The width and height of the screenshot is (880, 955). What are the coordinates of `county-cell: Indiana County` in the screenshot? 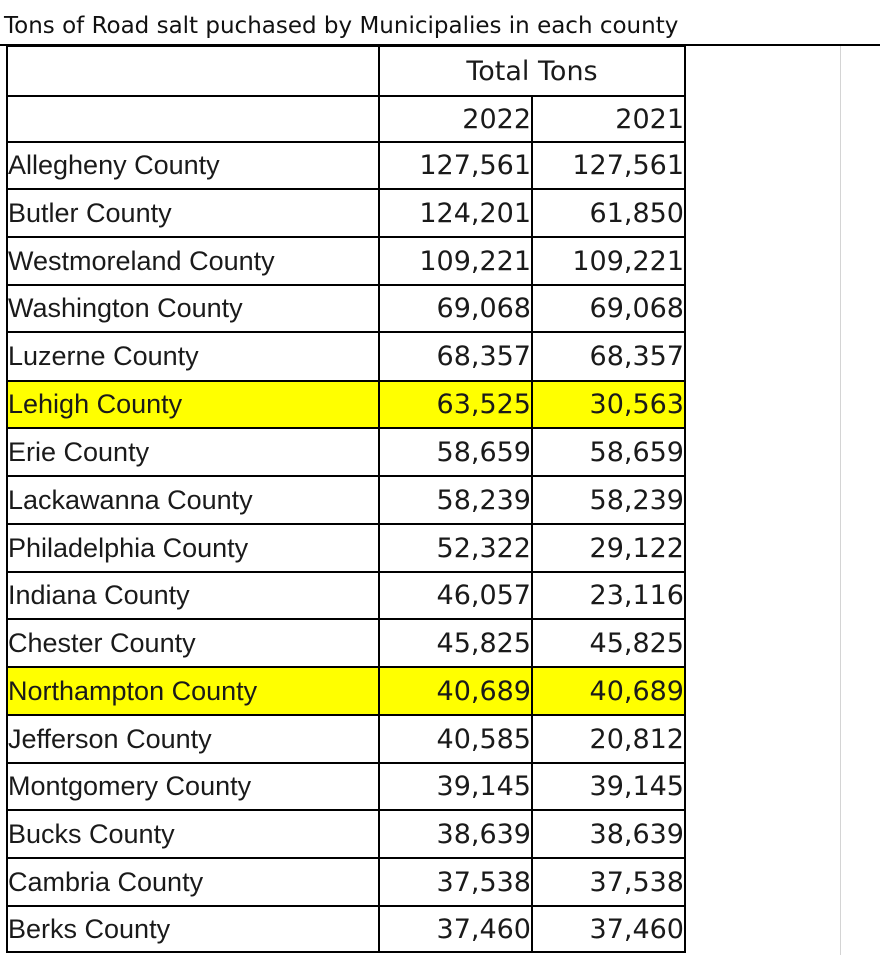 It's located at (193, 595).